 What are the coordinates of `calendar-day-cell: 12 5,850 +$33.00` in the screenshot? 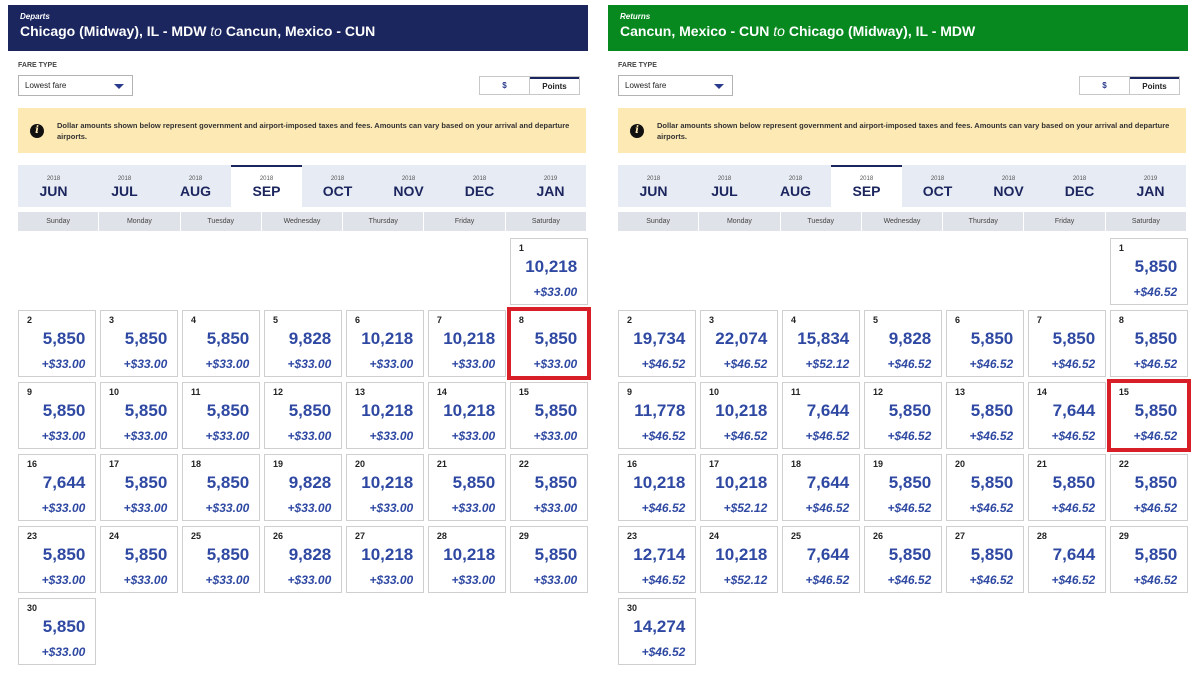 It's located at (303, 415).